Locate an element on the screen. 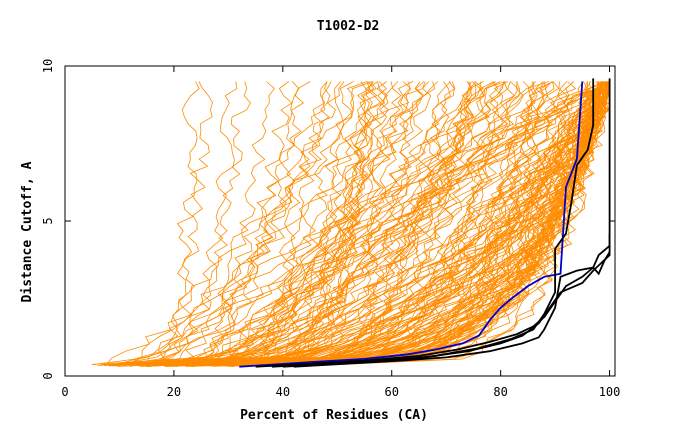 The width and height of the screenshot is (680, 440). x-tick-label: 100 is located at coordinates (610, 392).